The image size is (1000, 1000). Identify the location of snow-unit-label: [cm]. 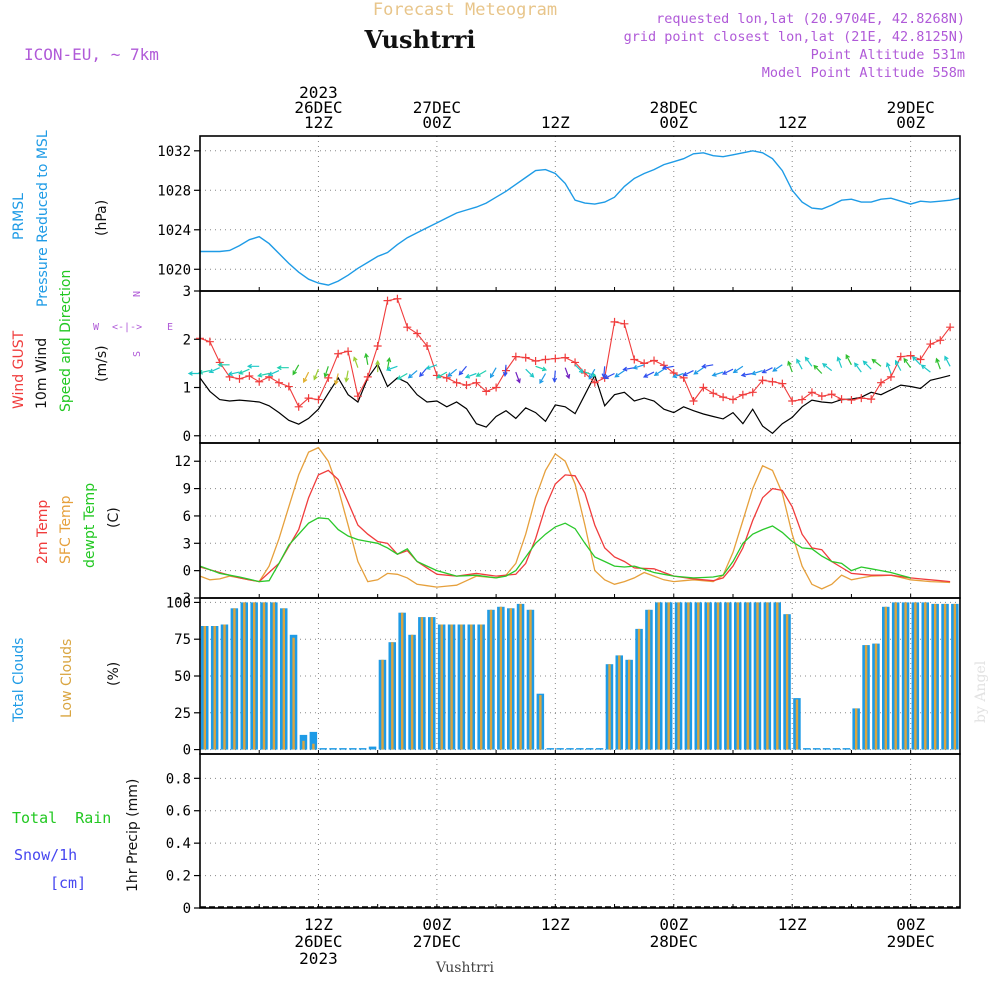
(68, 883).